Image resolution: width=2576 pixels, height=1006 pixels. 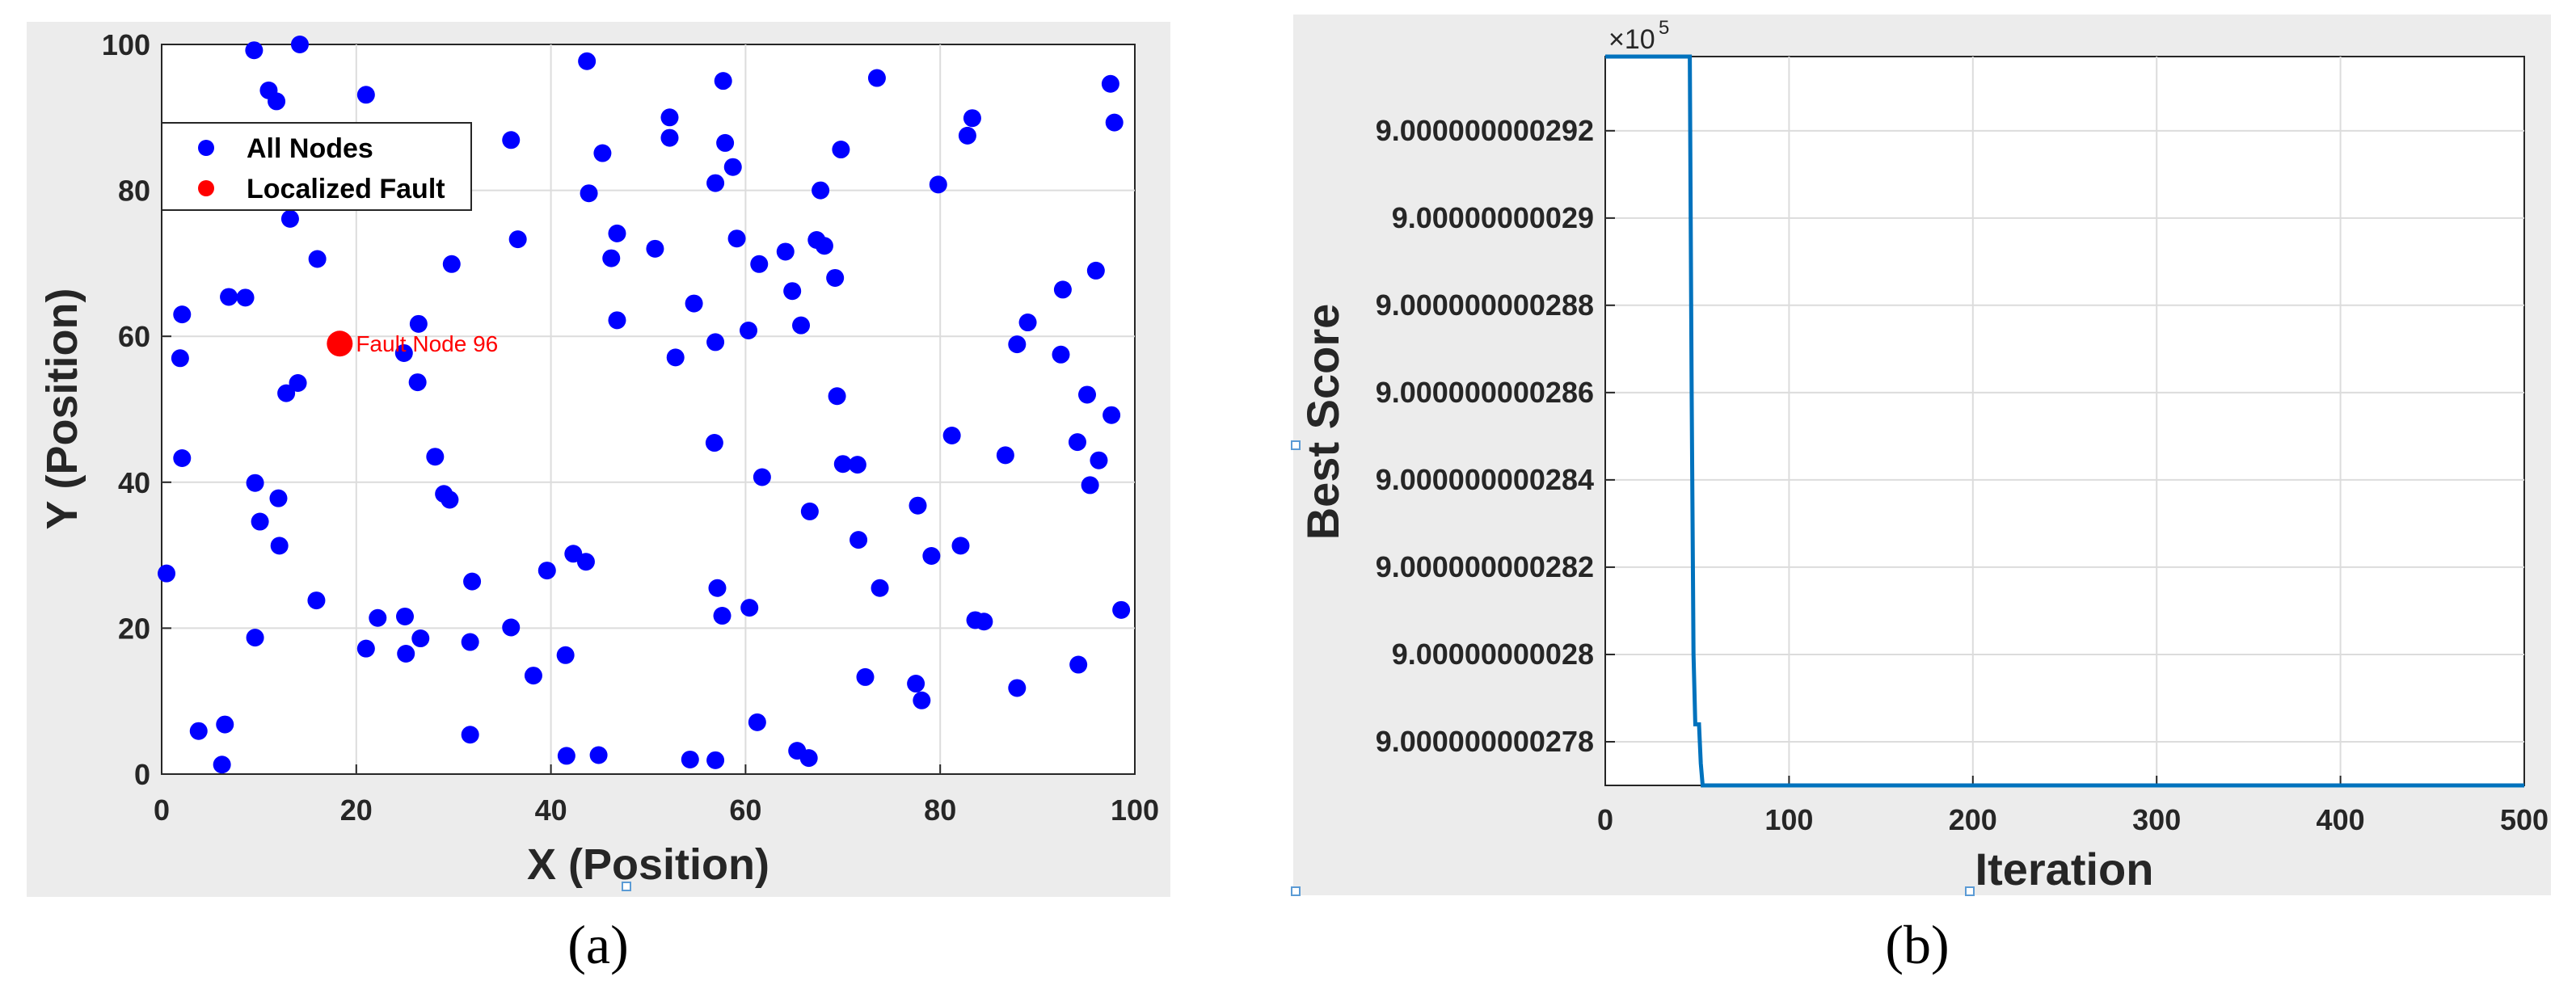 I want to click on y-tick-label: 80, so click(x=134, y=191).